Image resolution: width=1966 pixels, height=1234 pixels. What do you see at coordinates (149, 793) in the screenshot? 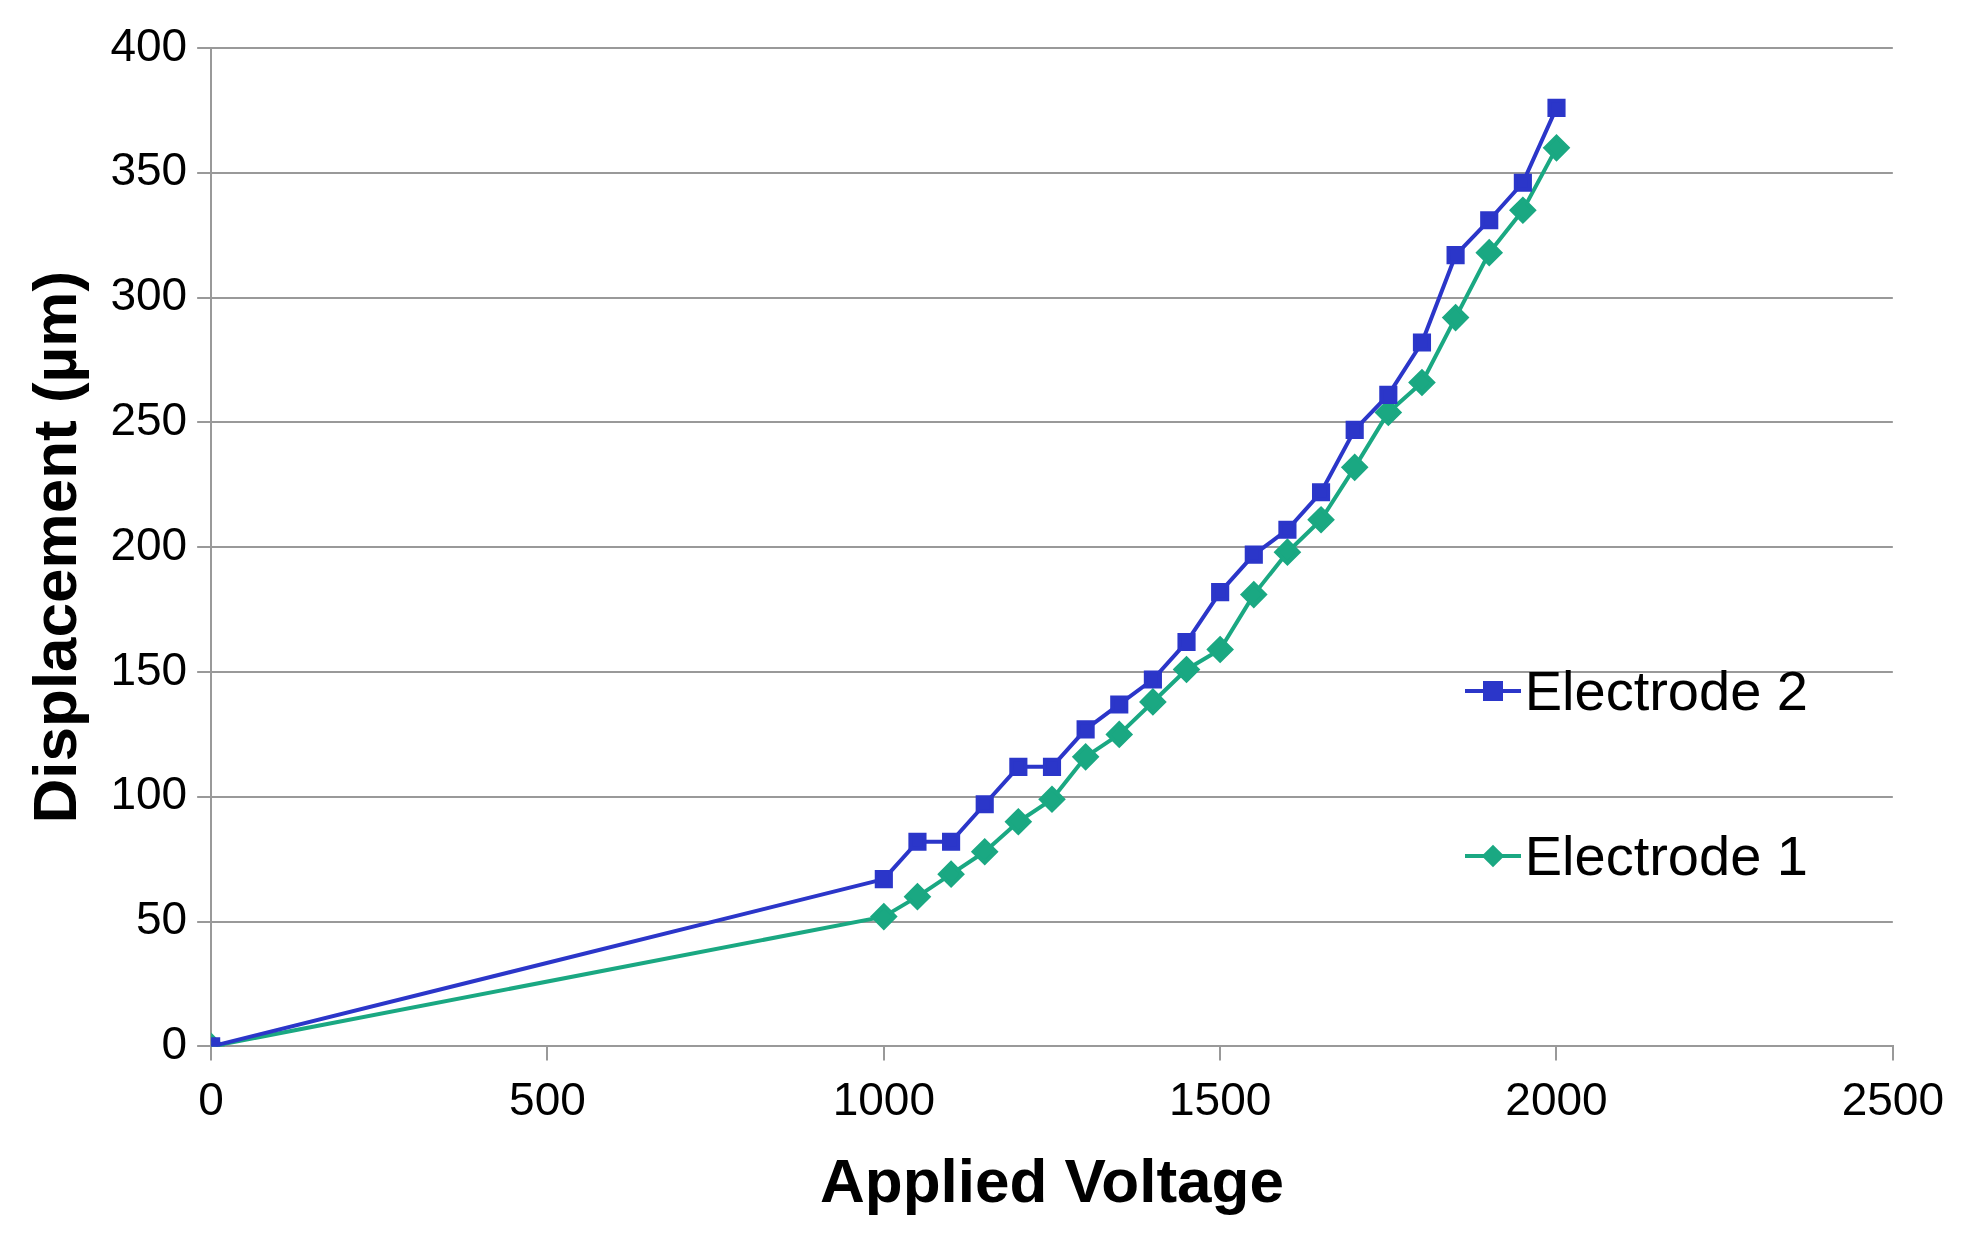
I see `y-tick-label: 100` at bounding box center [149, 793].